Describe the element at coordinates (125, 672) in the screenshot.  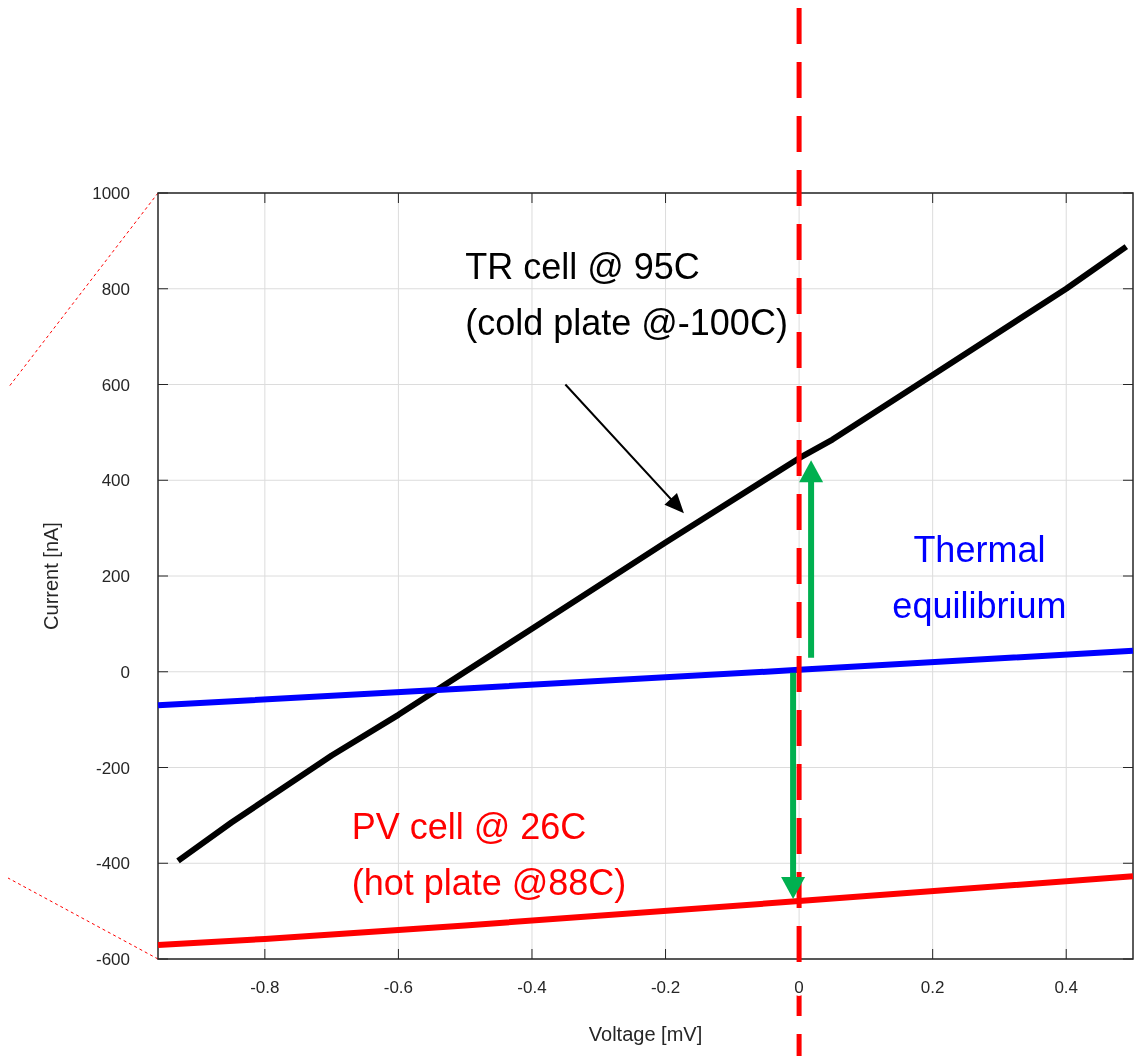
I see `y-tick-label: 0` at that location.